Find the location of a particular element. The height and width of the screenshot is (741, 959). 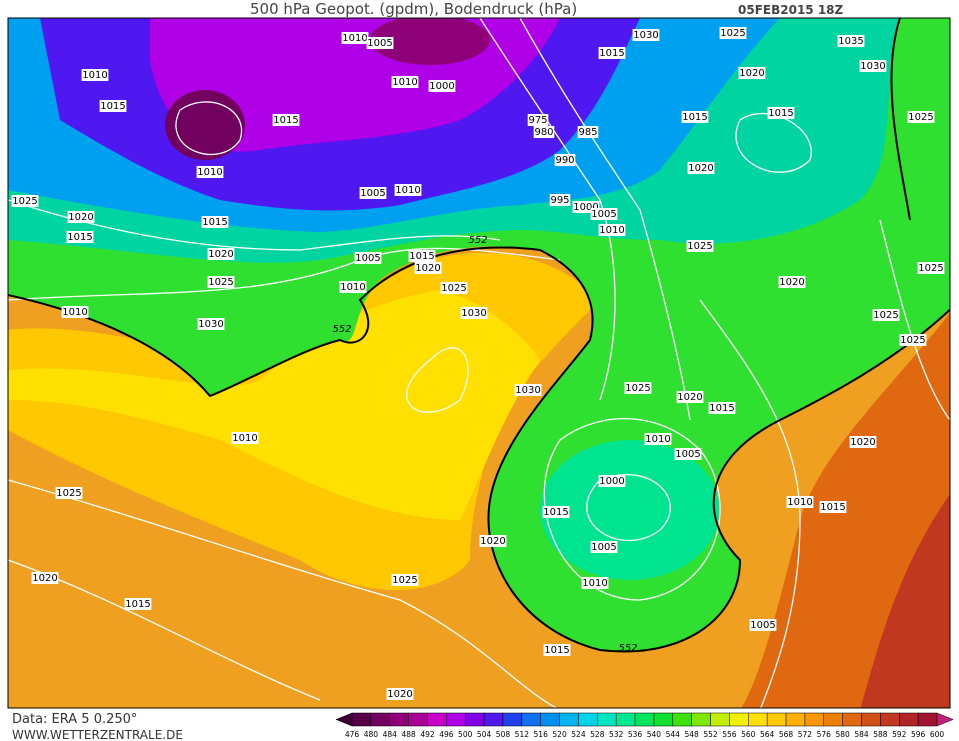

colorbar-label: 480 is located at coordinates (371, 734).